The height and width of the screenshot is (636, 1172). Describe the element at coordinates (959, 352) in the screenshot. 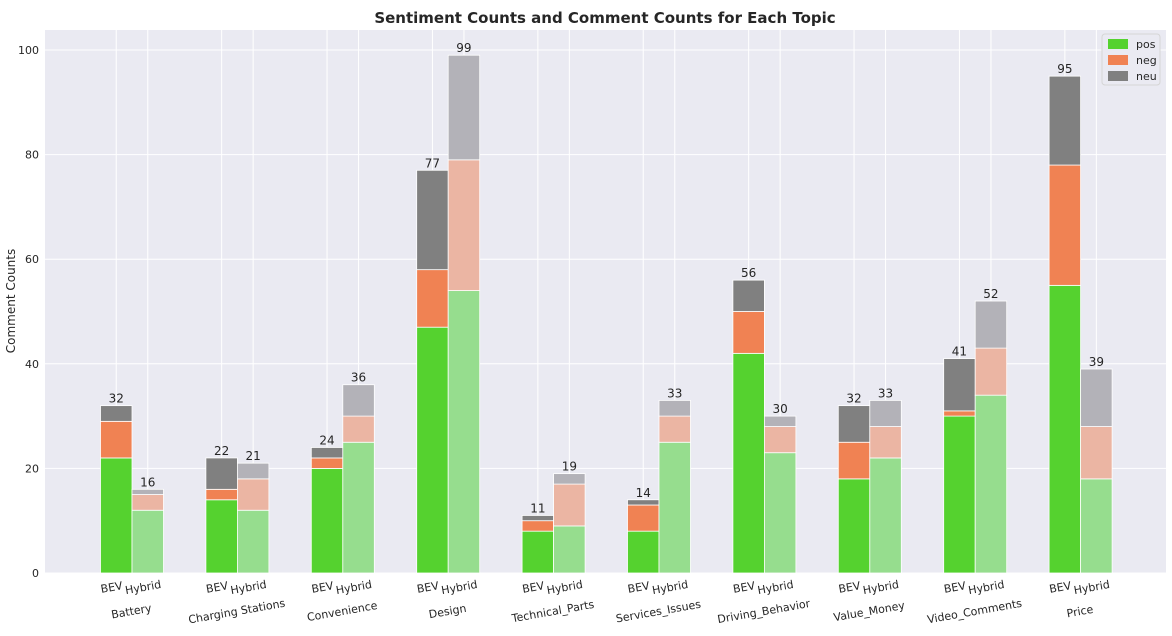

I see `total-label: 41` at that location.